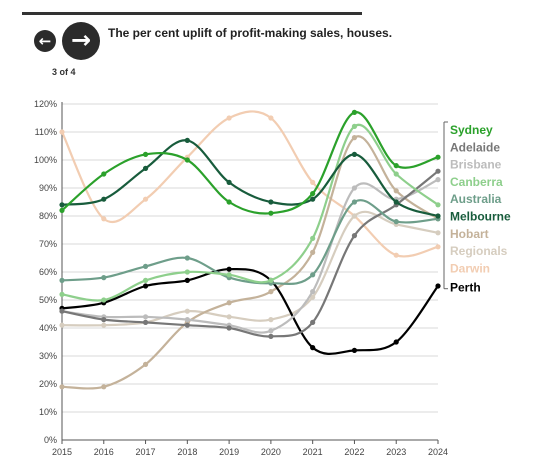  Describe the element at coordinates (45, 160) in the screenshot. I see `y-tick-label: 100%` at that location.